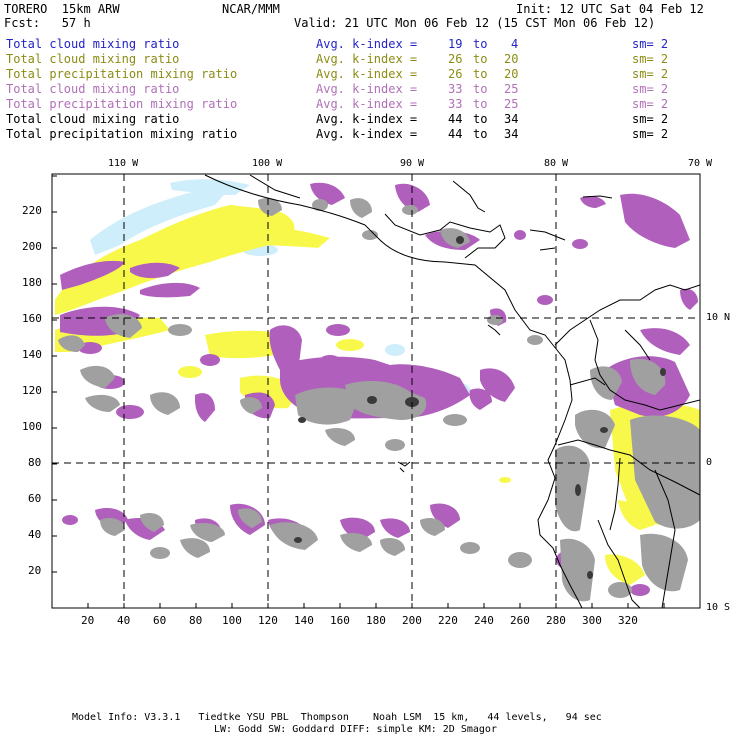  What do you see at coordinates (484, 620) in the screenshot?
I see `x-tick: 240` at bounding box center [484, 620].